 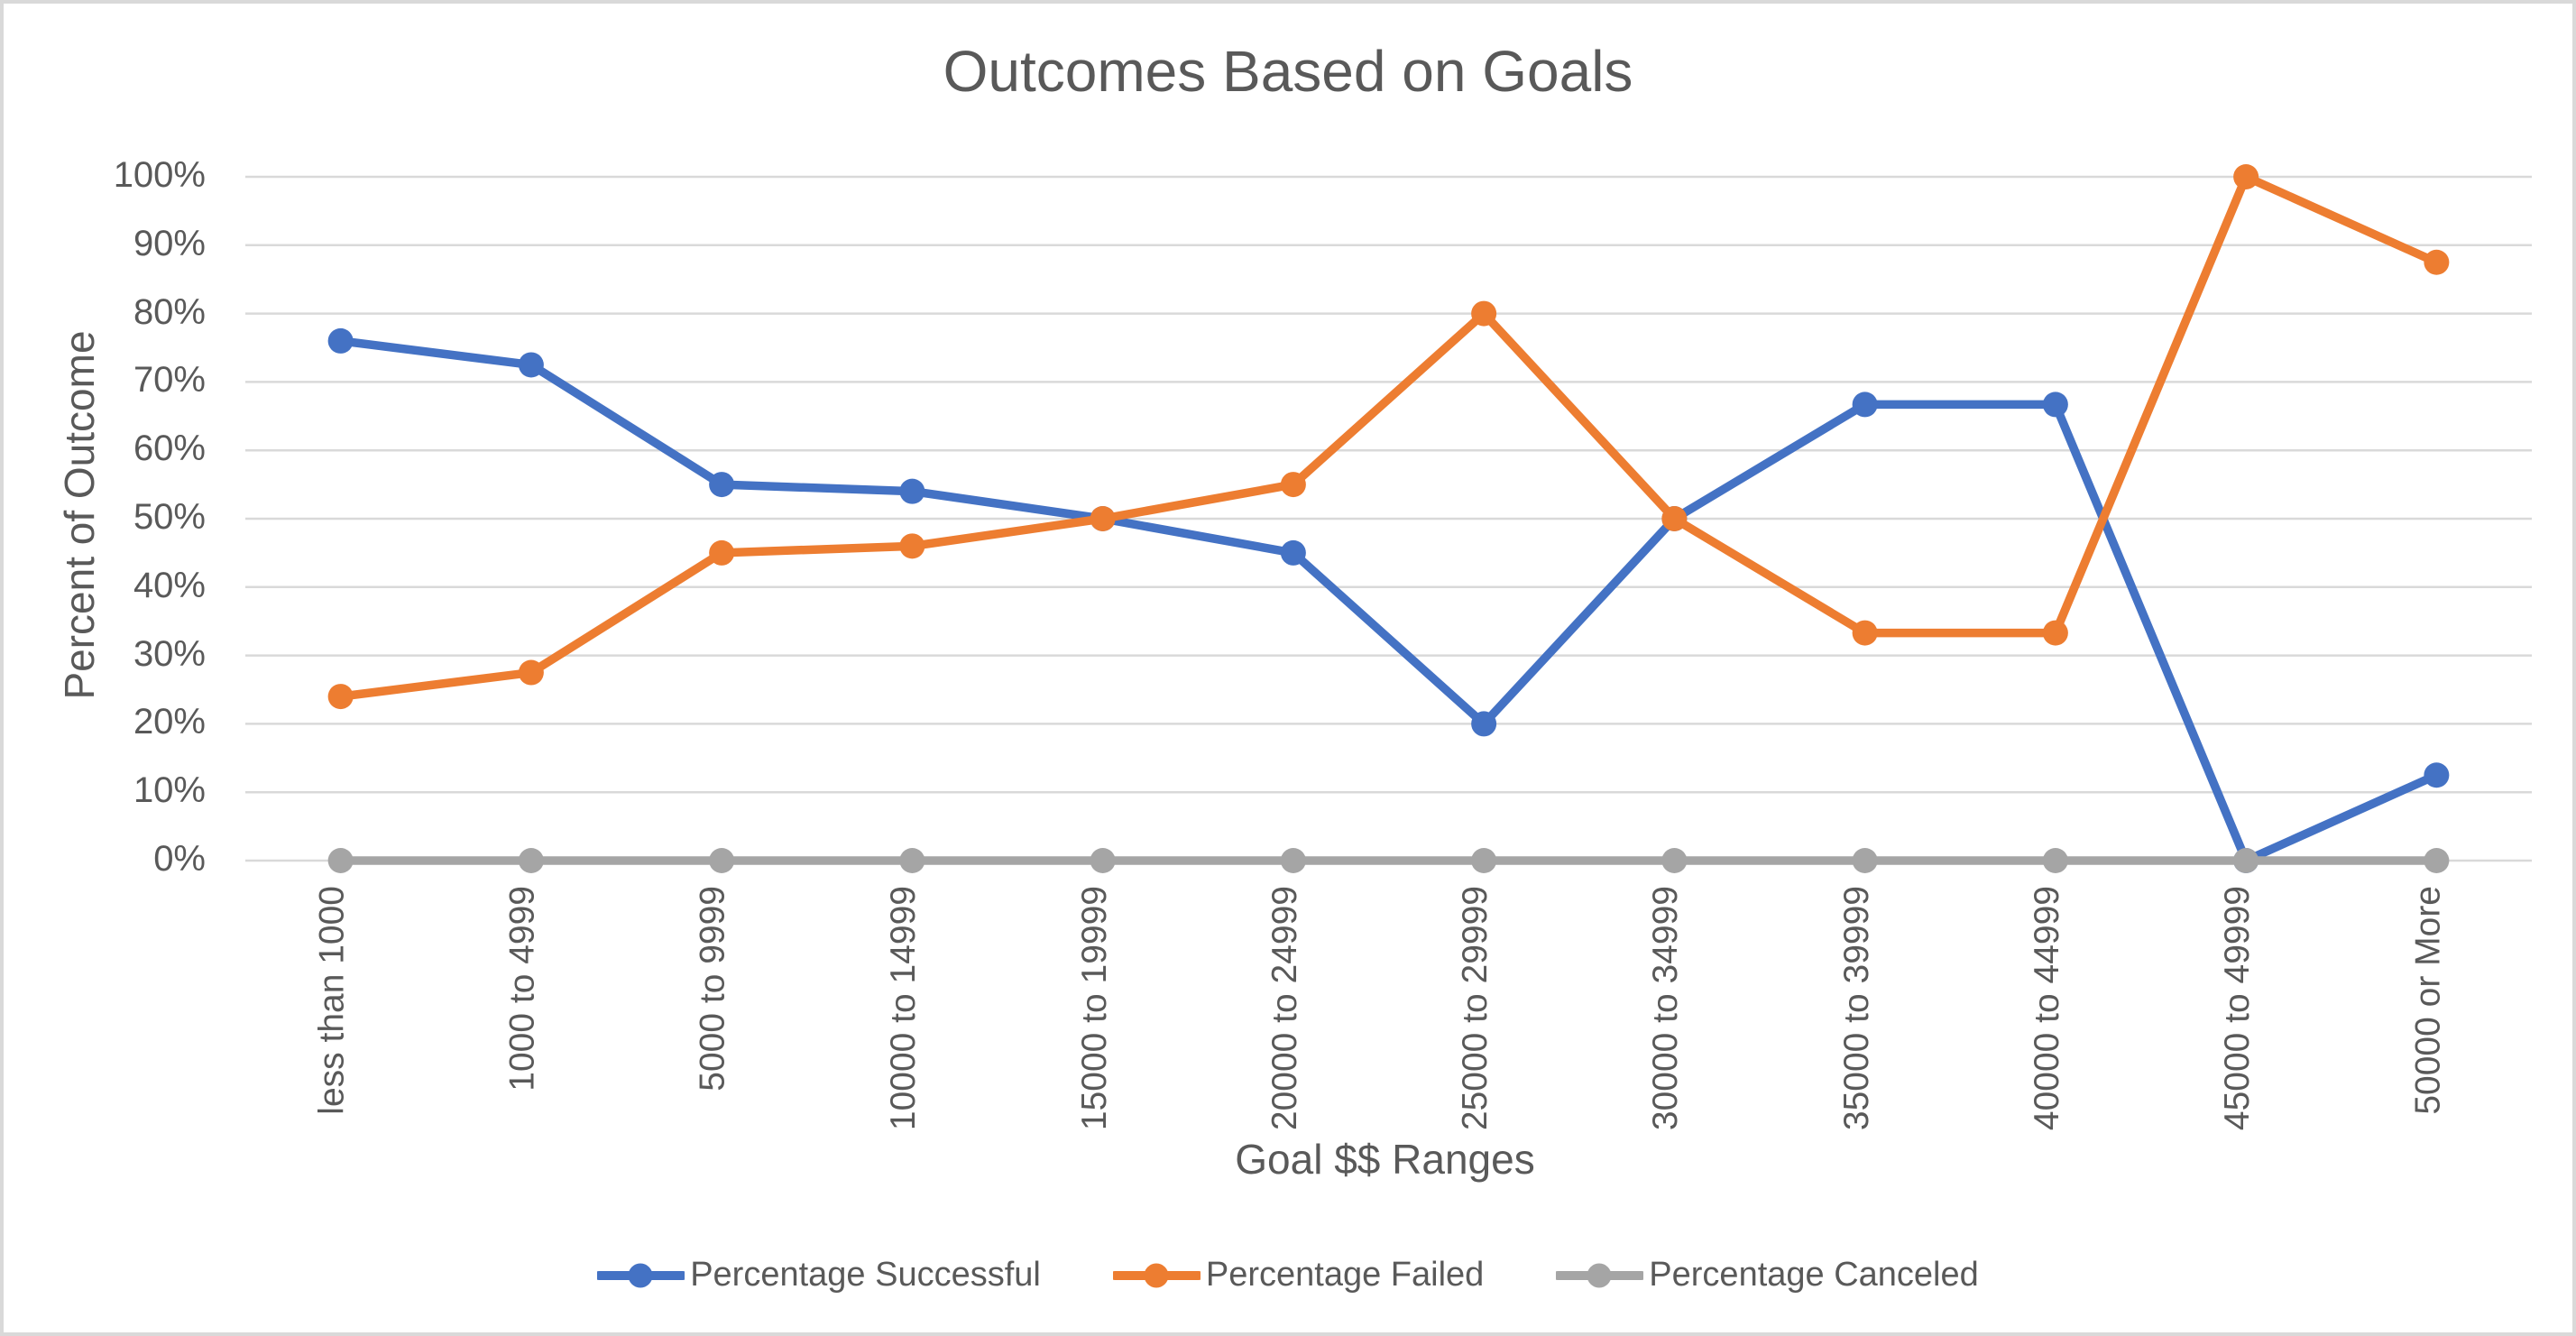 I want to click on x-tick-label: 40000 to 44999, so click(x=2046, y=1009).